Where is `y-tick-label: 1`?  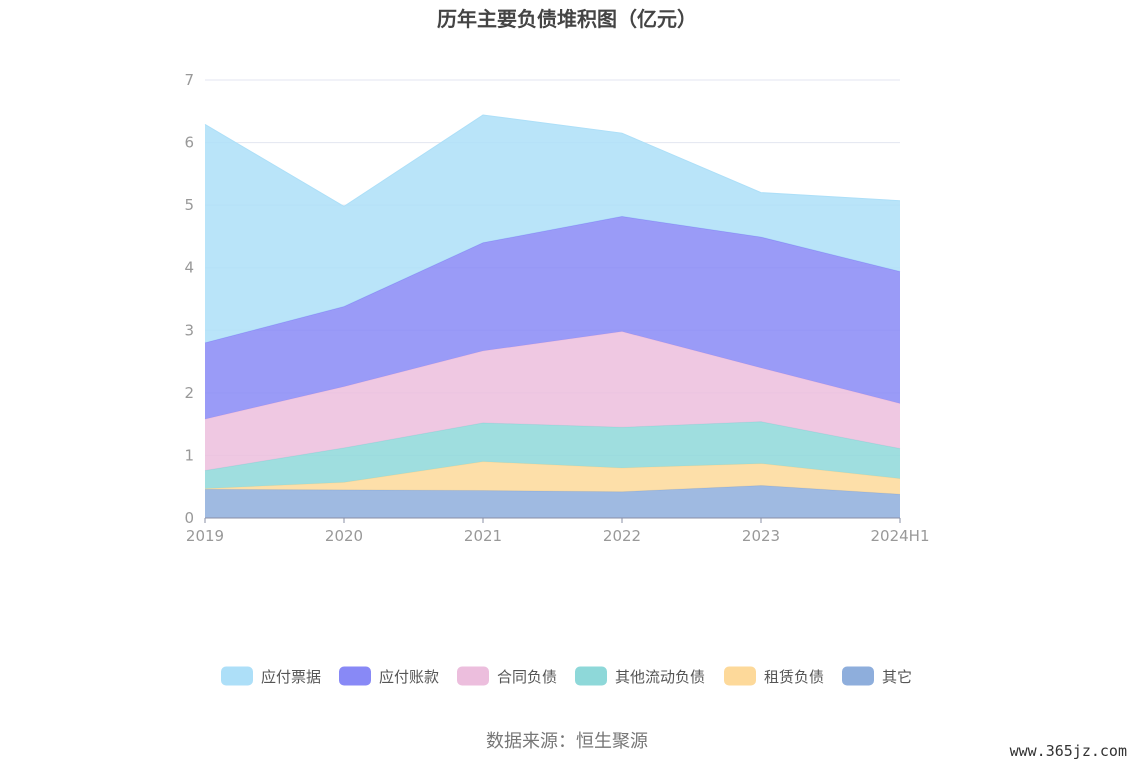
y-tick-label: 1 is located at coordinates (189, 455).